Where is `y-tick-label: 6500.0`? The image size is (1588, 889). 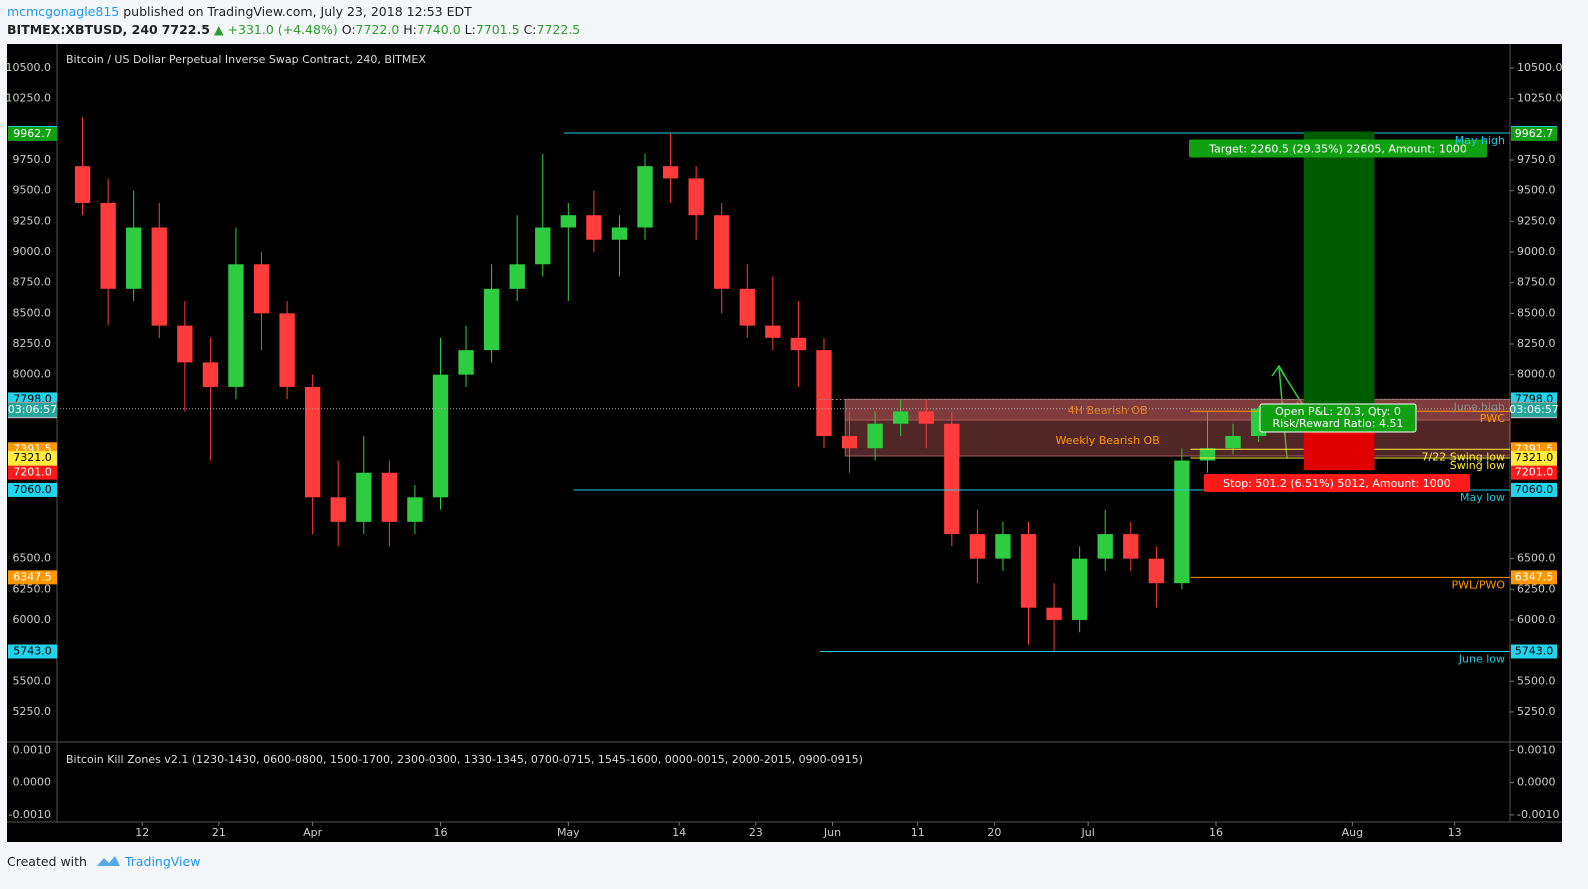 y-tick-label: 6500.0 is located at coordinates (1536, 558).